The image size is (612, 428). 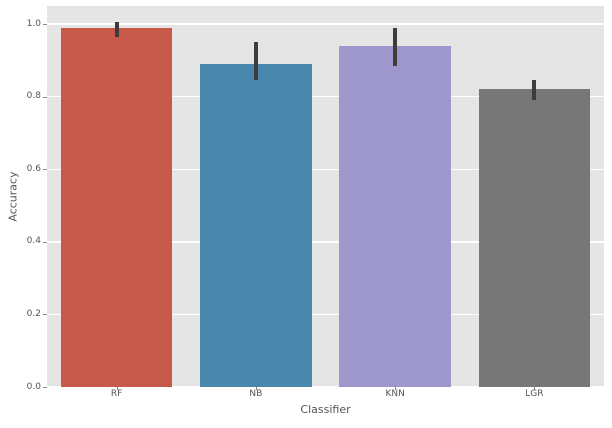 What do you see at coordinates (33, 313) in the screenshot?
I see `y-tick-label: 0.2` at bounding box center [33, 313].